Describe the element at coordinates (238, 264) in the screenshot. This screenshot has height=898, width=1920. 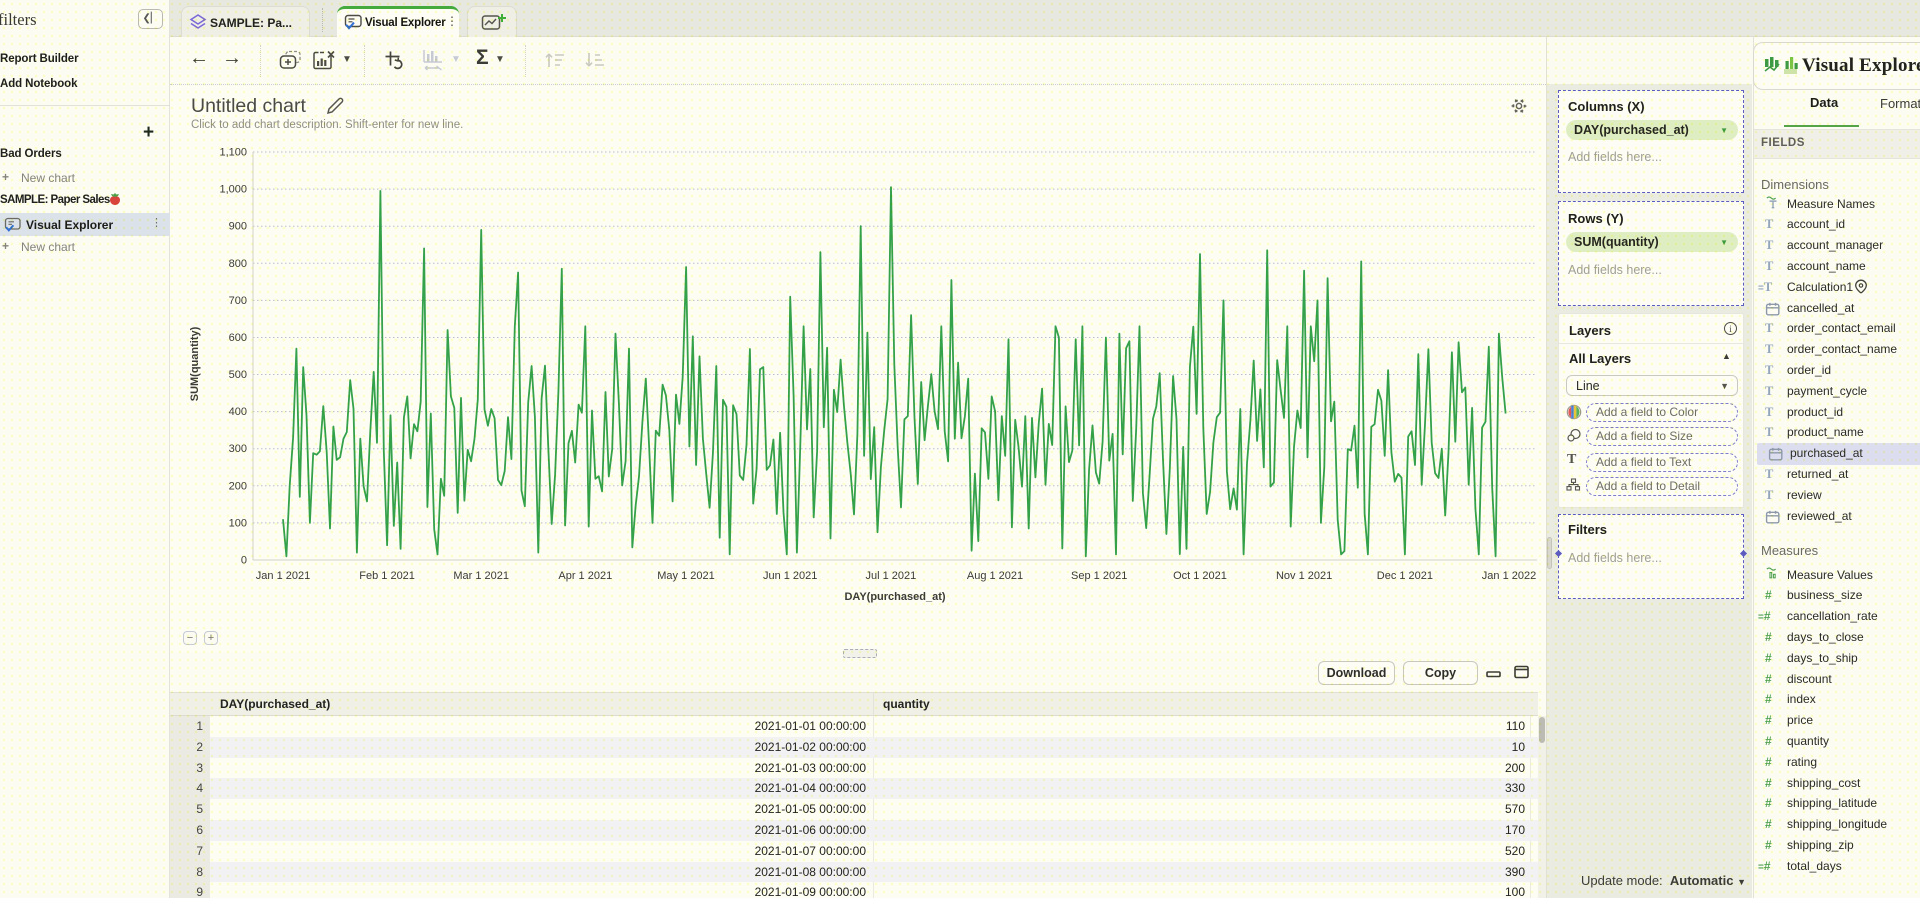
I see `svg-text: 800` at that location.